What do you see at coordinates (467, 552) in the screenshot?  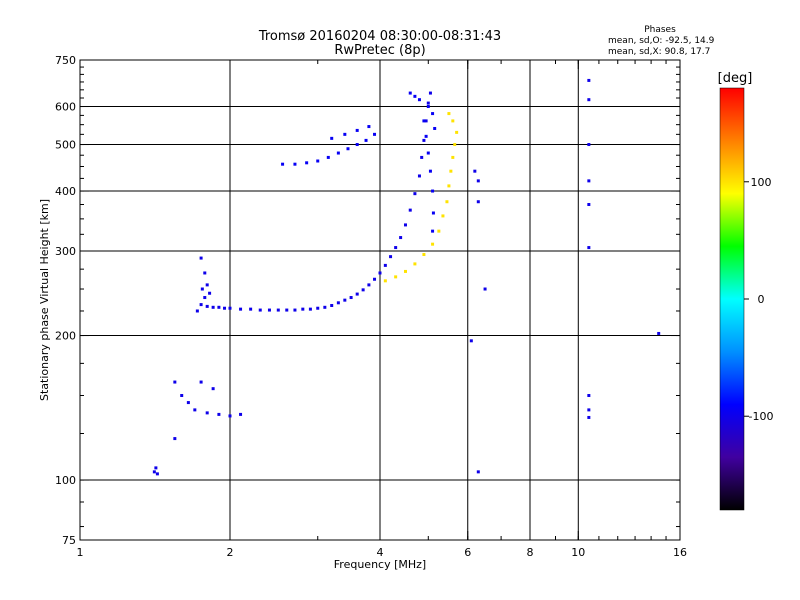 I see `x-tick-label: 6` at bounding box center [467, 552].